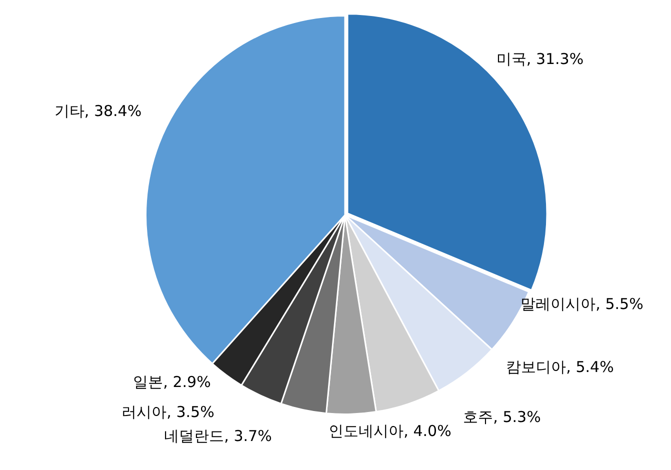  Describe the element at coordinates (390, 431) in the screenshot. I see `slice-label: 인도네시아, 4.0%` at that location.